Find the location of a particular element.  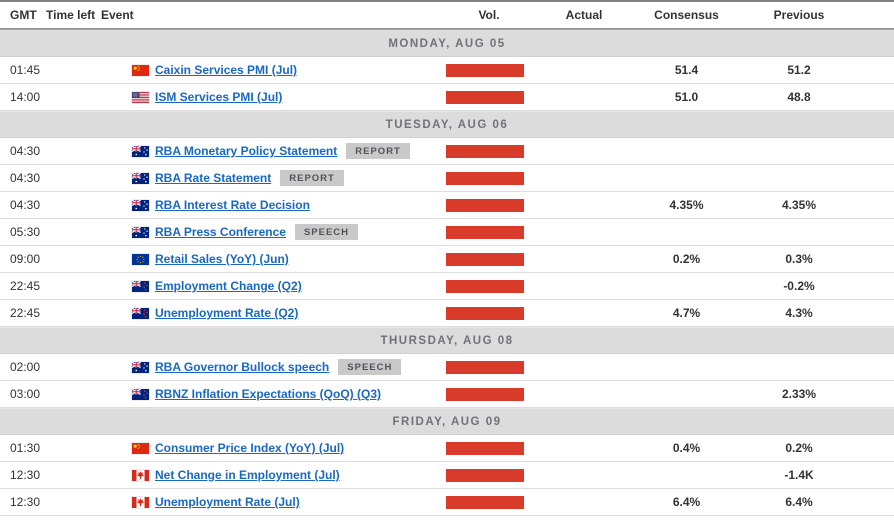

day-header-row: THURSDAY, AUG 08 is located at coordinates (447, 340).